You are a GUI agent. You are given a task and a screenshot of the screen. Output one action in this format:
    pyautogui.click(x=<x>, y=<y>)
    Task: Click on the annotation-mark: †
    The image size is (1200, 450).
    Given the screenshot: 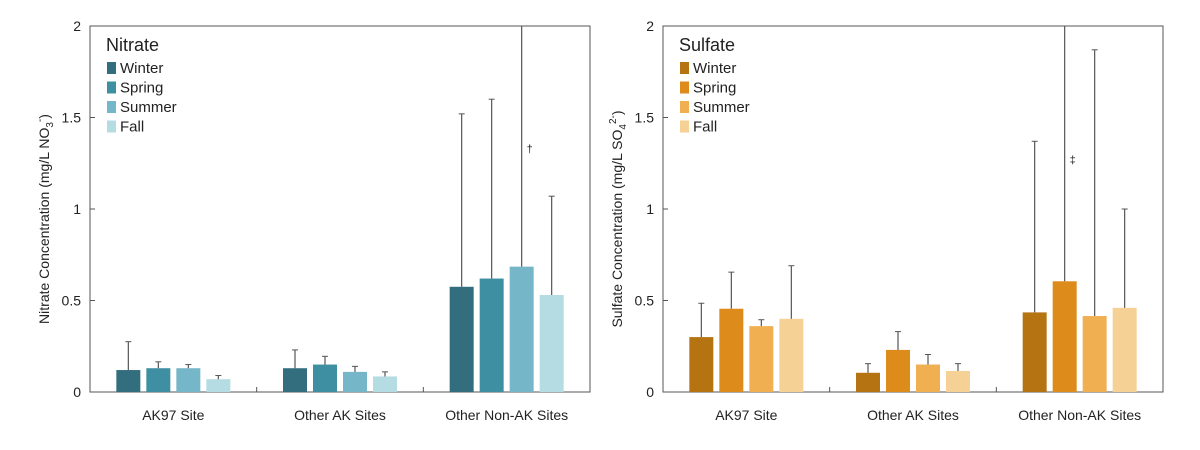 What is the action you would take?
    pyautogui.click(x=530, y=149)
    